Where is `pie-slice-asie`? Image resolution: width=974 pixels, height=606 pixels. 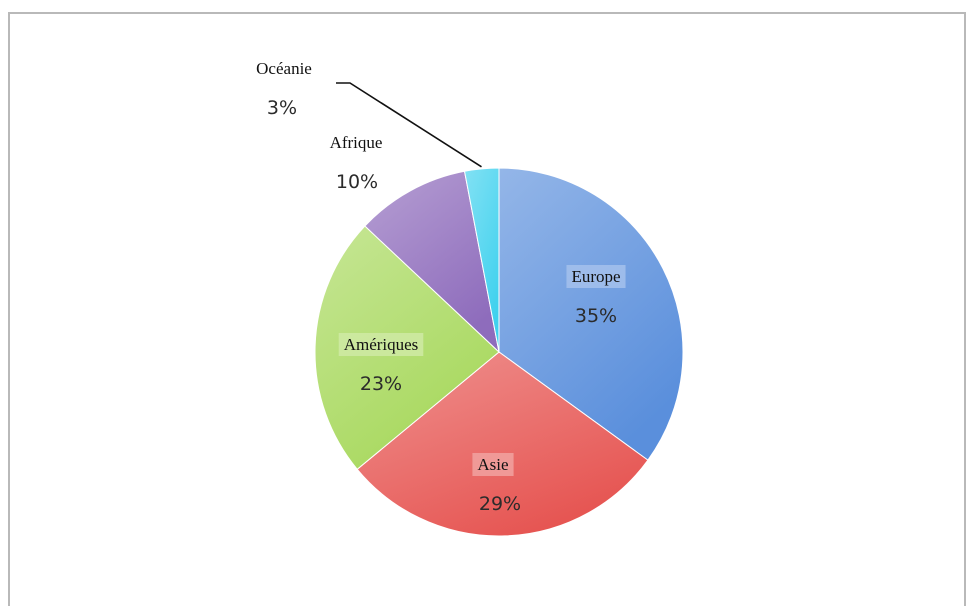 pie-slice-asie is located at coordinates (502, 444).